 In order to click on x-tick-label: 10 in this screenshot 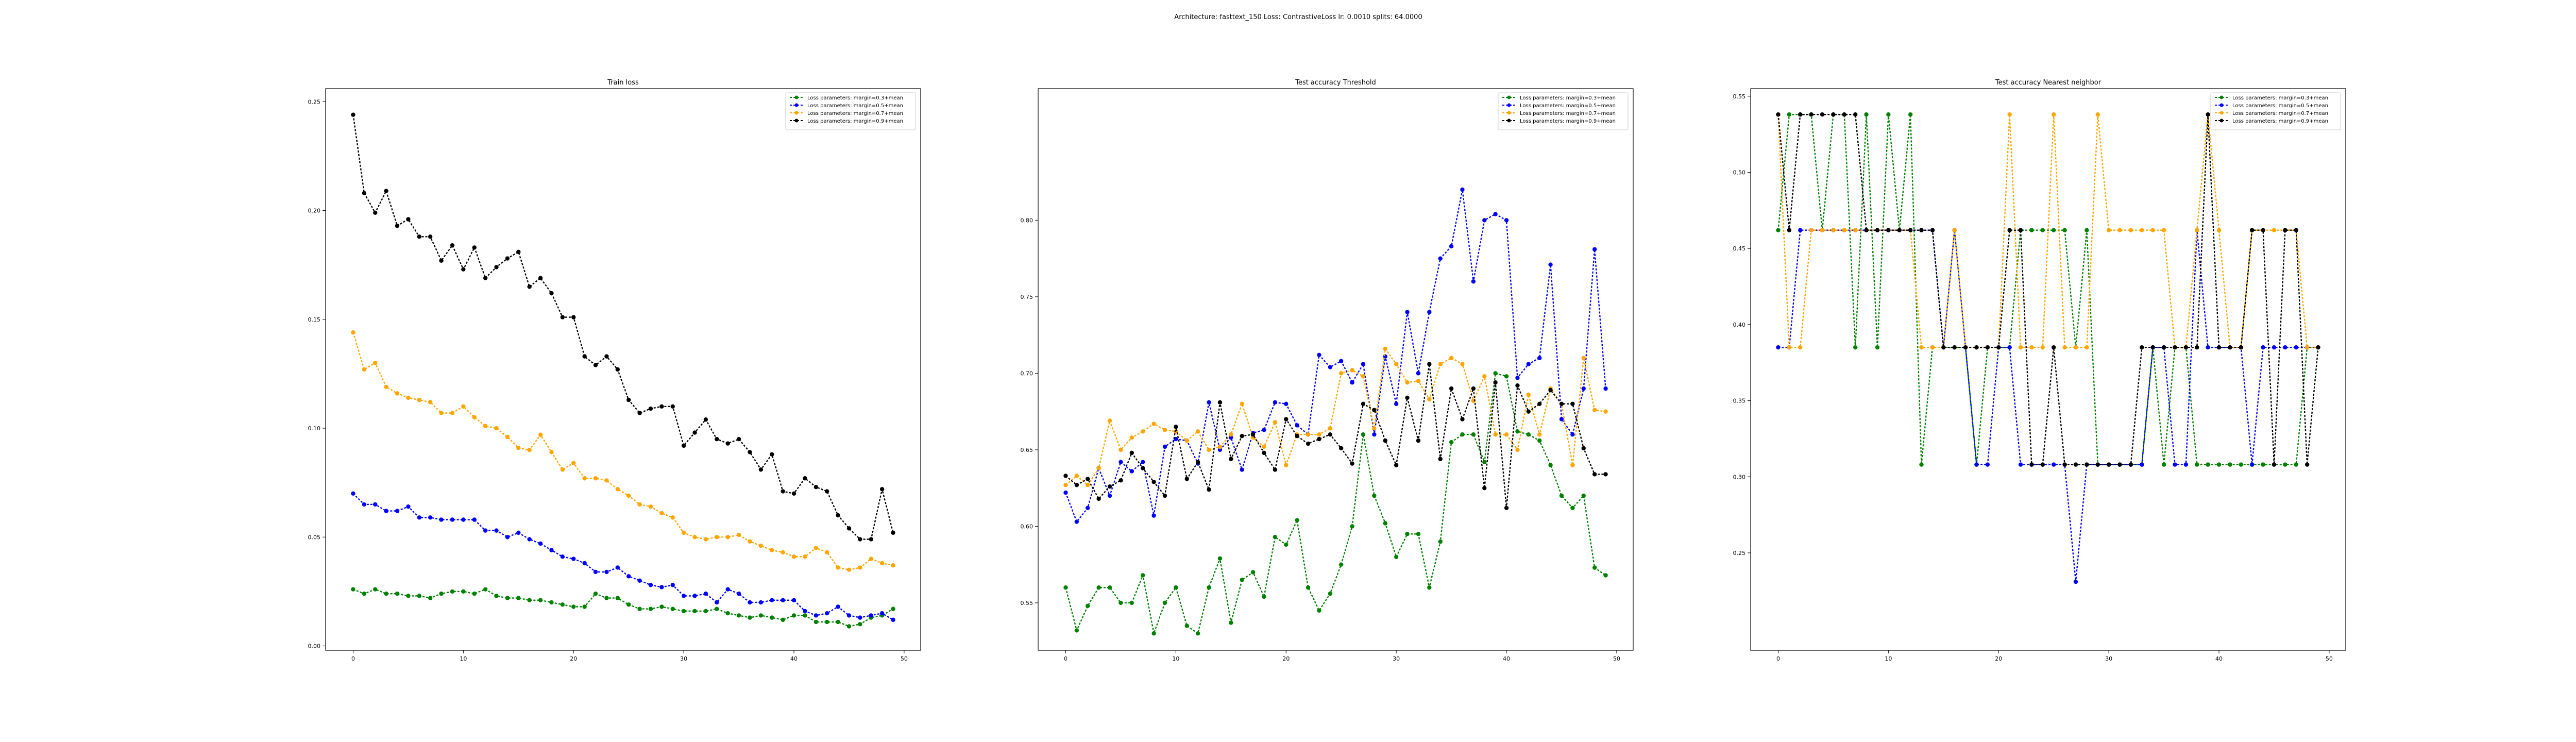, I will do `click(463, 658)`.